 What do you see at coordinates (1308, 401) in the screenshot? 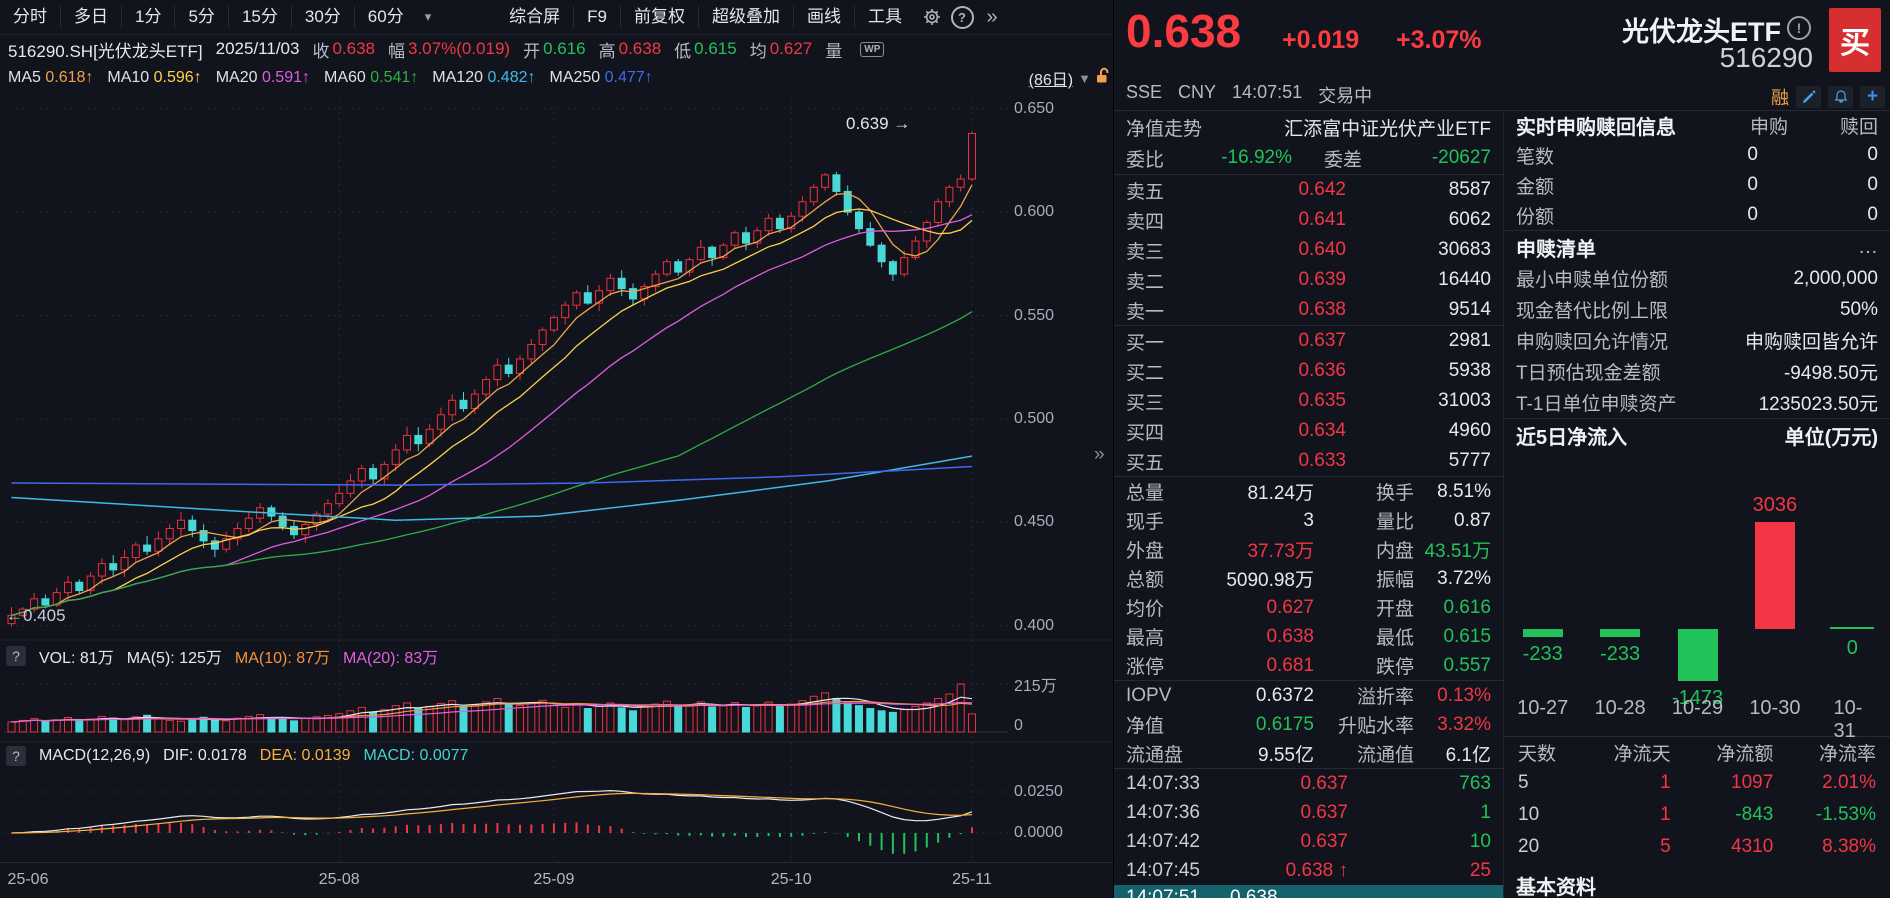
I see `buy-row: 买三 0.635 31003` at bounding box center [1308, 401].